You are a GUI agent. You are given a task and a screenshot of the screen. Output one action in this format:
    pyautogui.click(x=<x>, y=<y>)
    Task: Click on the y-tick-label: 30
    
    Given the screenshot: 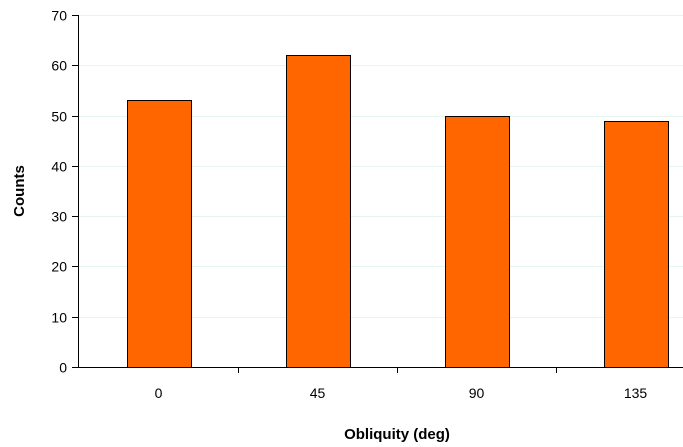 What is the action you would take?
    pyautogui.click(x=59, y=217)
    